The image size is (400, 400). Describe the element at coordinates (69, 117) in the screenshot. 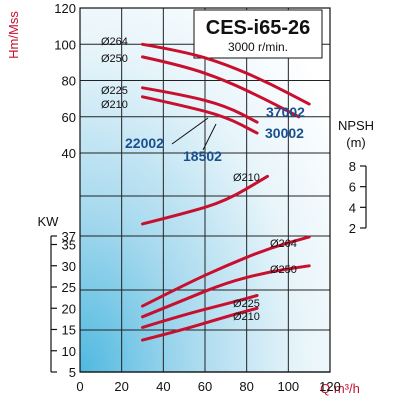

I see `head-tick-label: 60` at that location.